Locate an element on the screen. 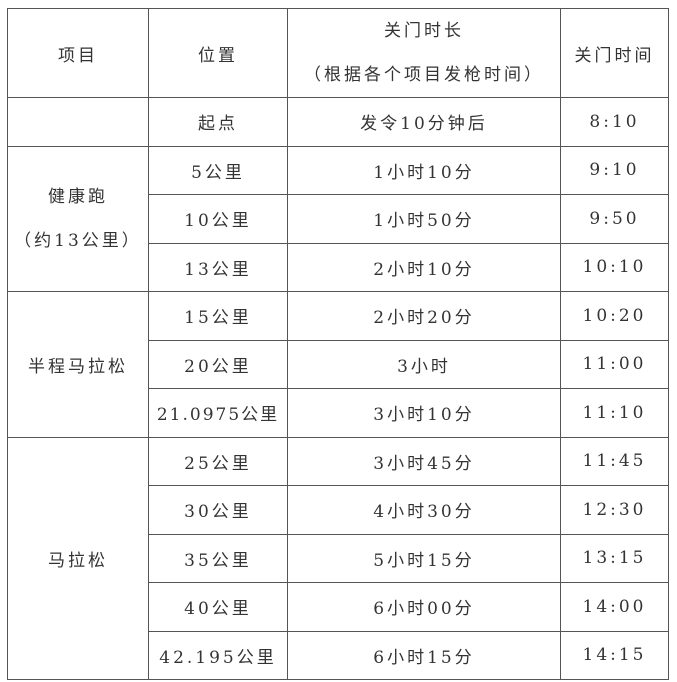 This screenshot has width=677, height=682. group-name: 健康跑 is located at coordinates (78, 196).